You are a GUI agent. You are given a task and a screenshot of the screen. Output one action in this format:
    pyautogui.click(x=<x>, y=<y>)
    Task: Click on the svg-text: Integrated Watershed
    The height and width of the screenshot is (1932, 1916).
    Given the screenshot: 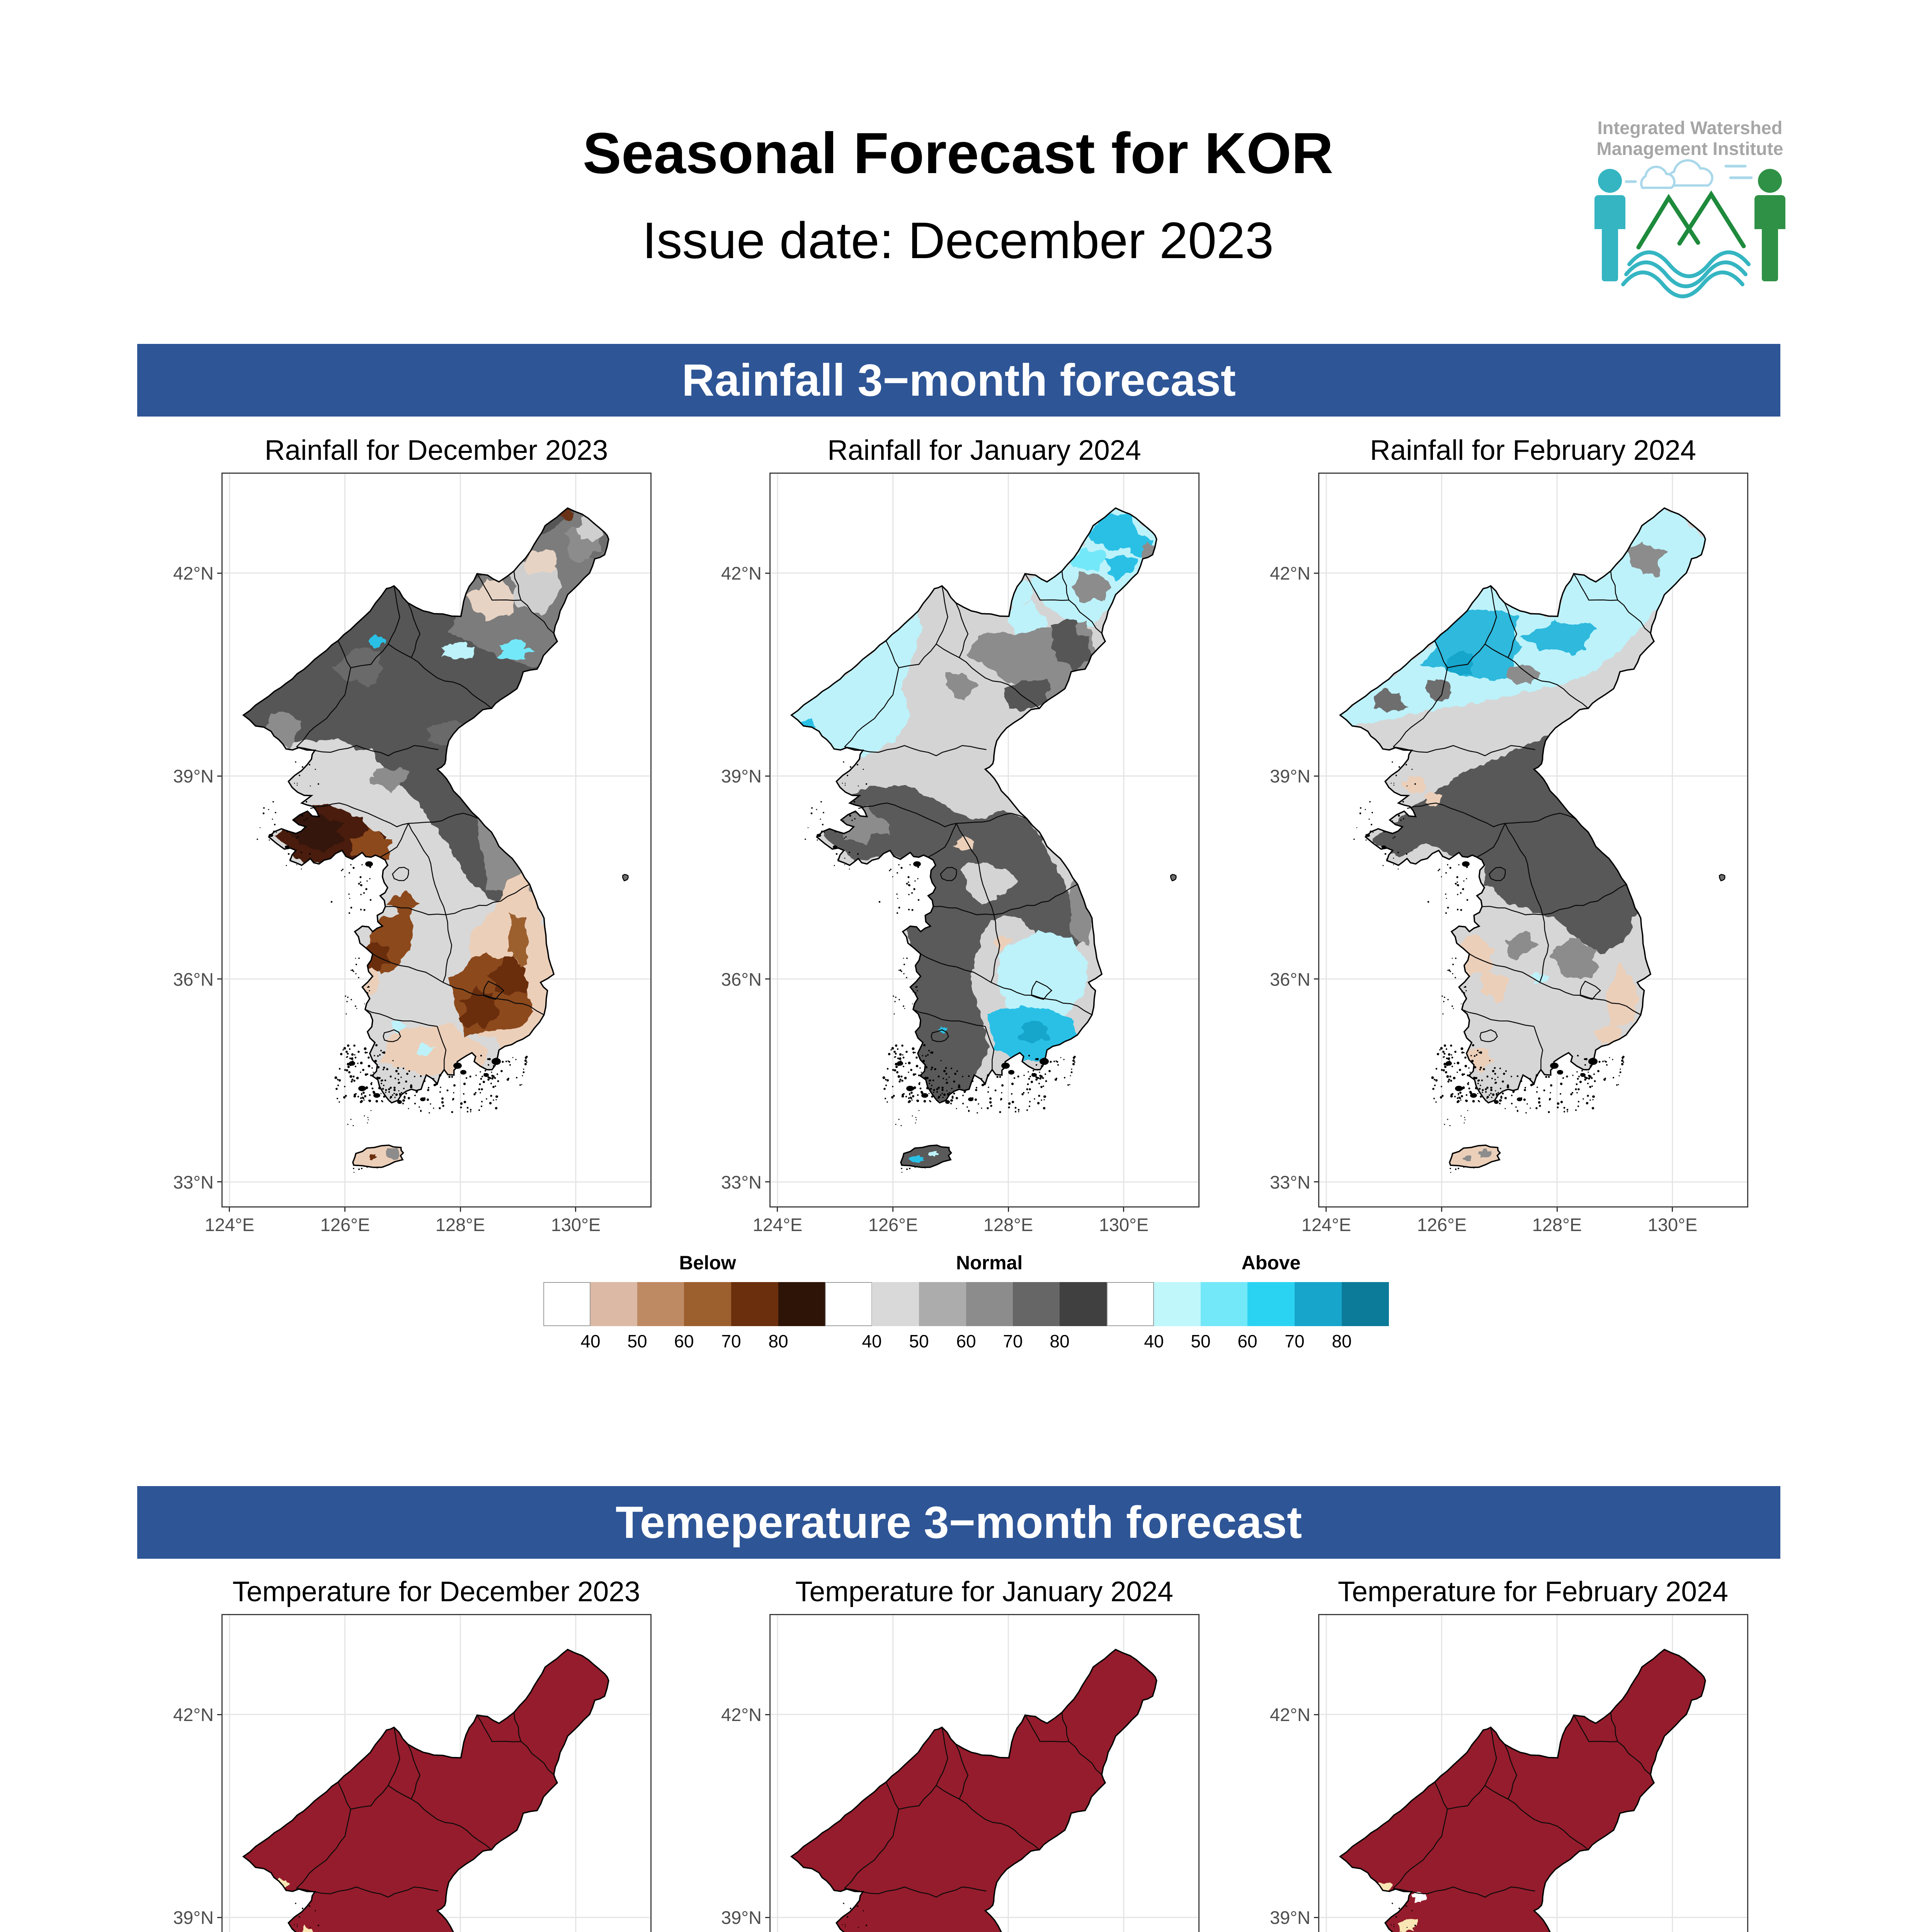 What is the action you would take?
    pyautogui.click(x=1690, y=128)
    